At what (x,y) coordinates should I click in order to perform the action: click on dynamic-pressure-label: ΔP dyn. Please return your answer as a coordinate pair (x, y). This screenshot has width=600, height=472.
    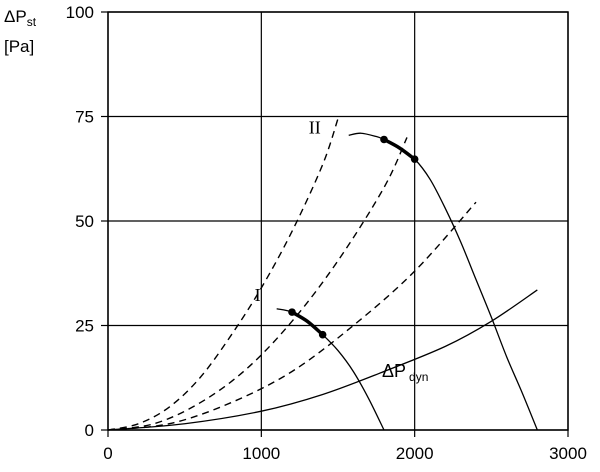
    Looking at the image, I should click on (405, 372).